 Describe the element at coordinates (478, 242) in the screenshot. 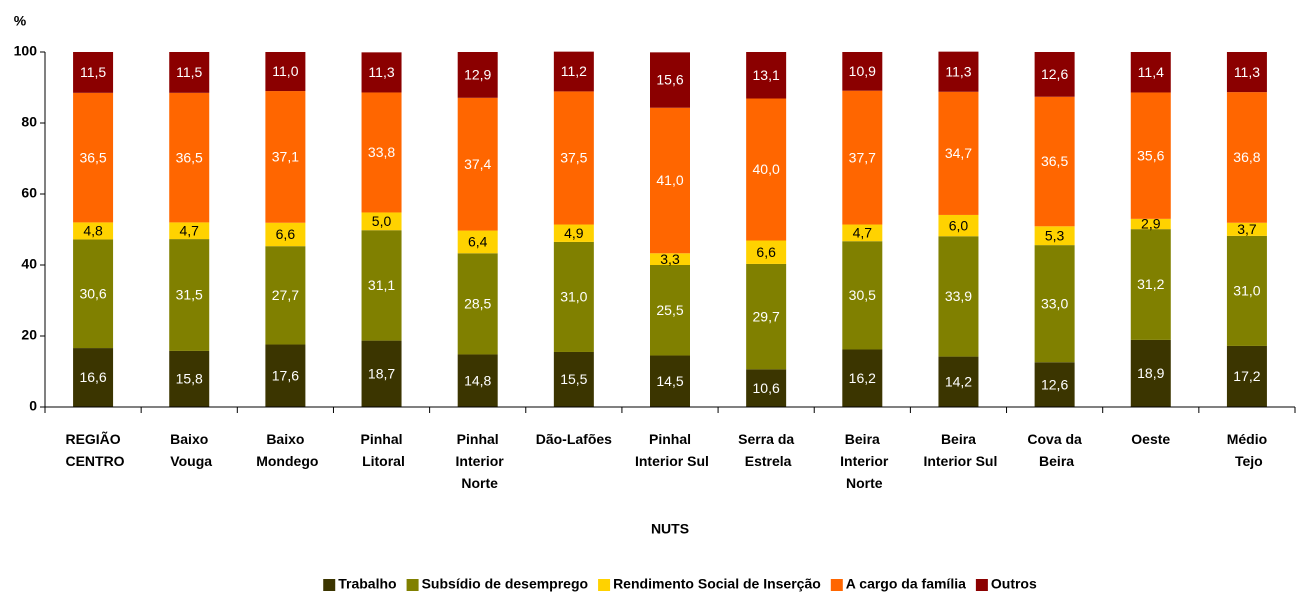

I see `value-label: 6,4` at that location.